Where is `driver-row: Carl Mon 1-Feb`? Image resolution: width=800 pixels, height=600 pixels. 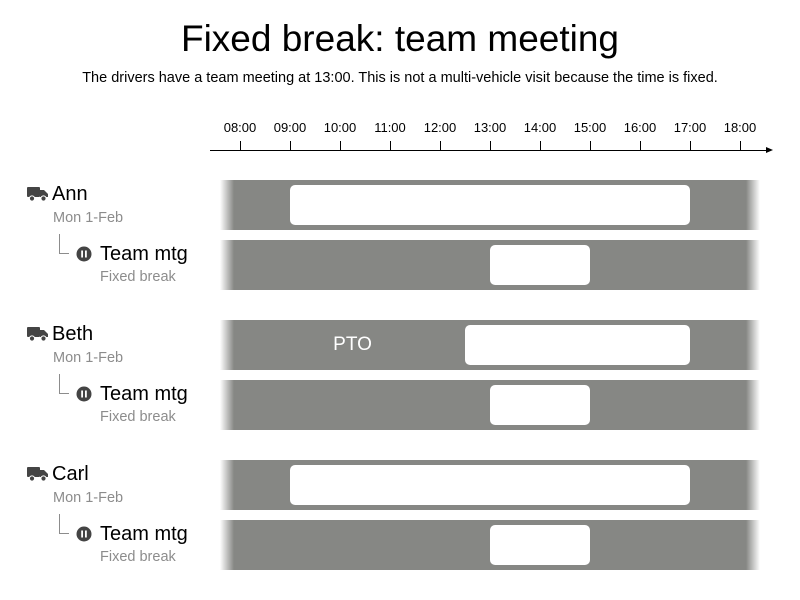
driver-row: Carl Mon 1-Feb is located at coordinates (400, 485).